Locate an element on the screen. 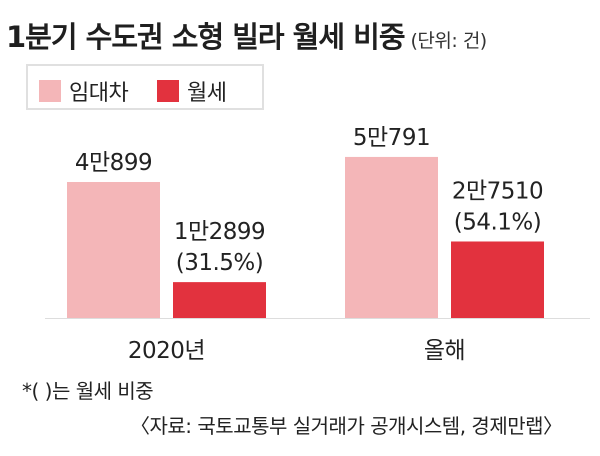 This screenshot has height=456, width=600. share-label-monthly-rent-1: (54.1%) is located at coordinates (498, 222).